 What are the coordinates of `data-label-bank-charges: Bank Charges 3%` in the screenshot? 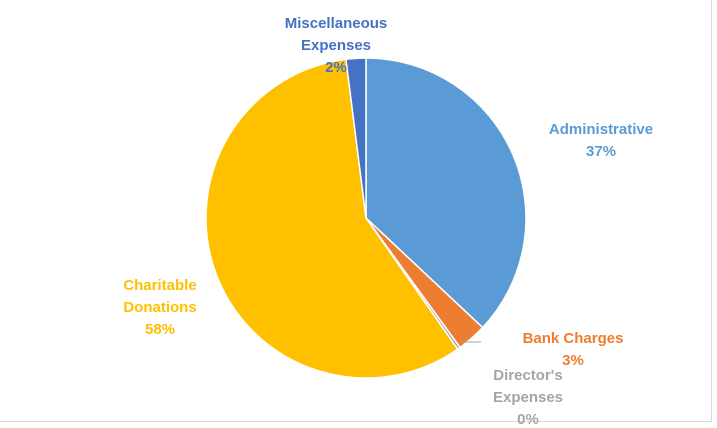 It's located at (573, 349).